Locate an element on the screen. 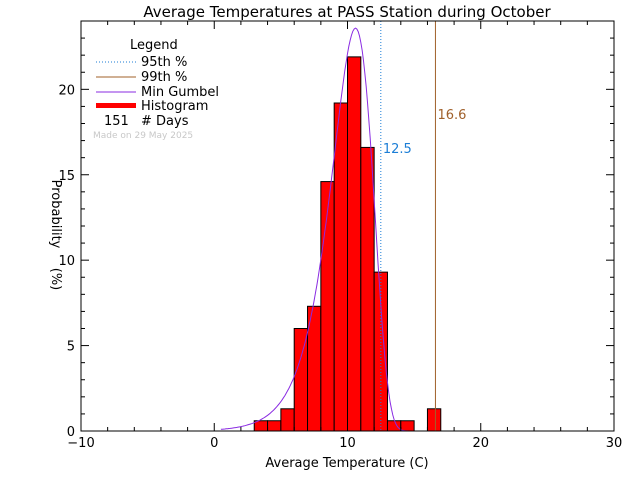 The width and height of the screenshot is (640, 480). x-tick-label: 0 is located at coordinates (214, 443).